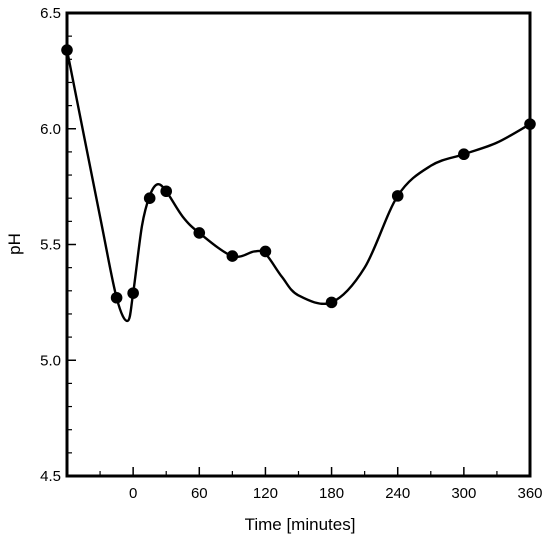 This screenshot has width=550, height=544. I want to click on x-axis-label-group: Time [minutes], so click(300, 524).